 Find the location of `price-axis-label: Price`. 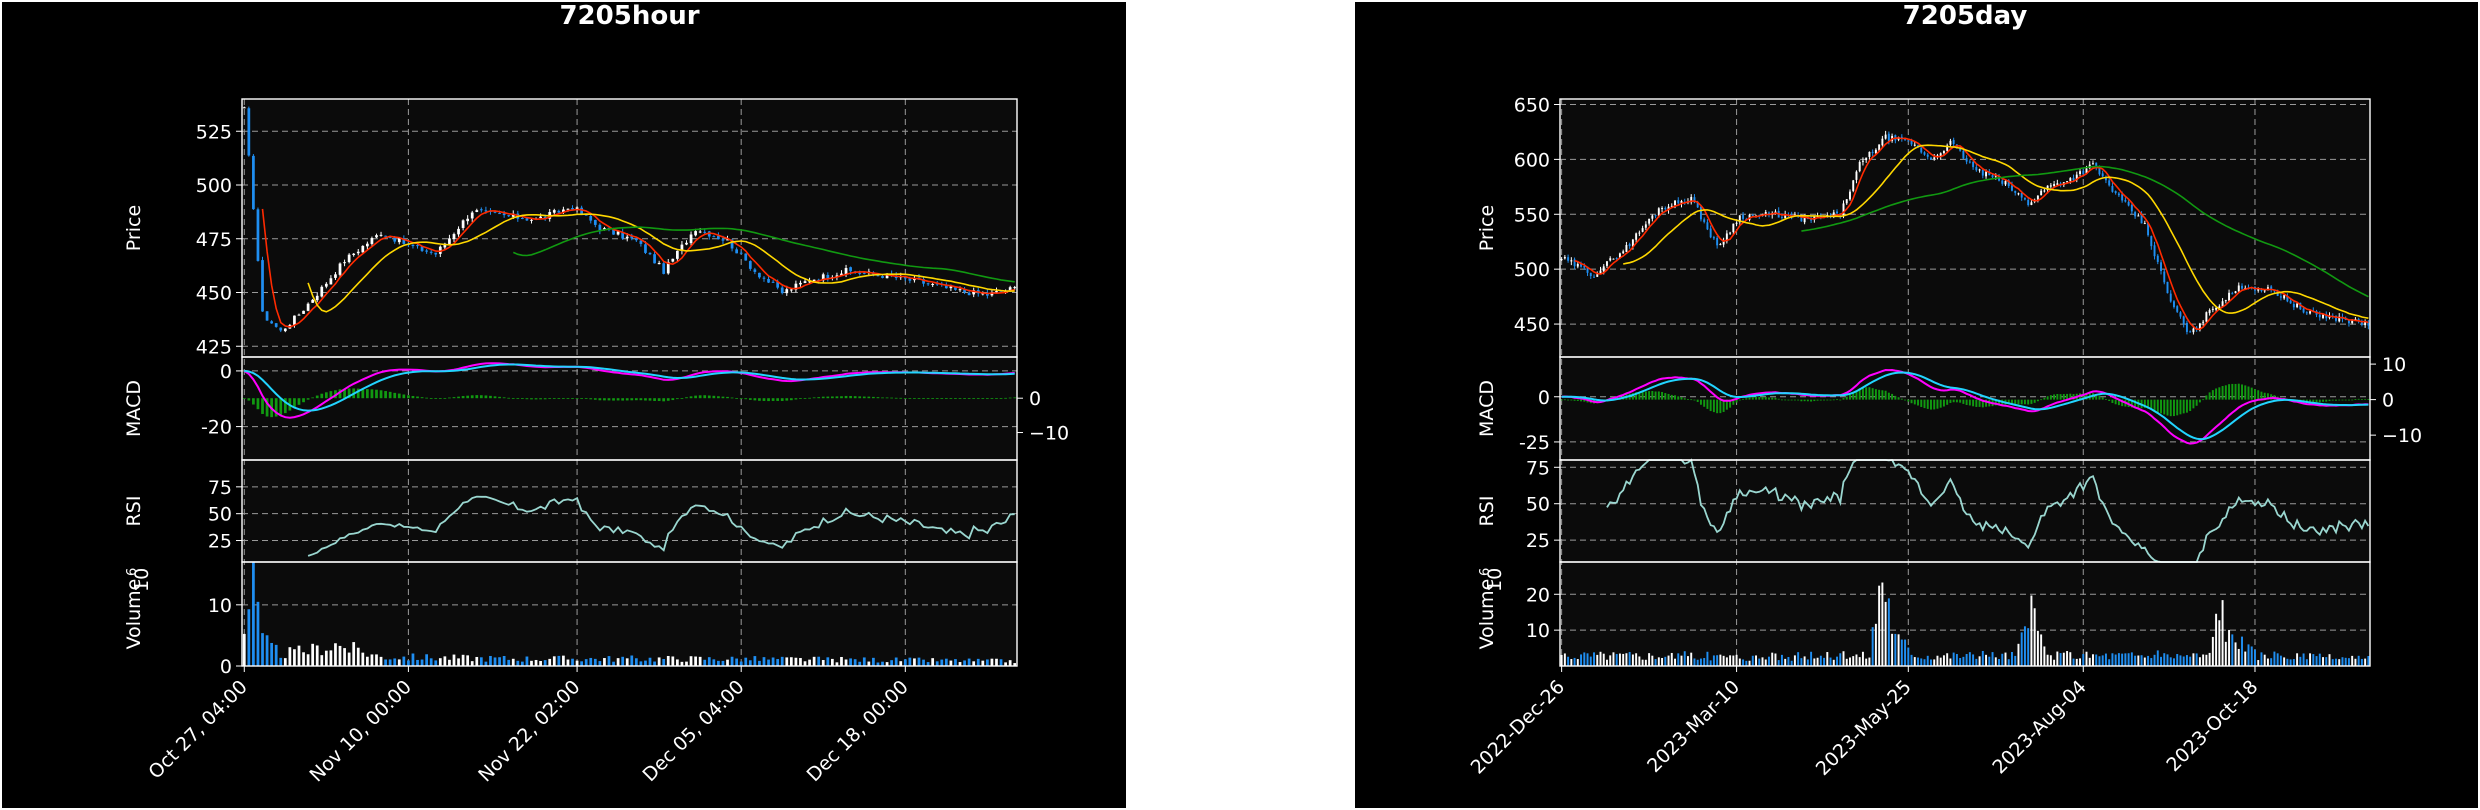

price-axis-label: Price is located at coordinates (1487, 228).